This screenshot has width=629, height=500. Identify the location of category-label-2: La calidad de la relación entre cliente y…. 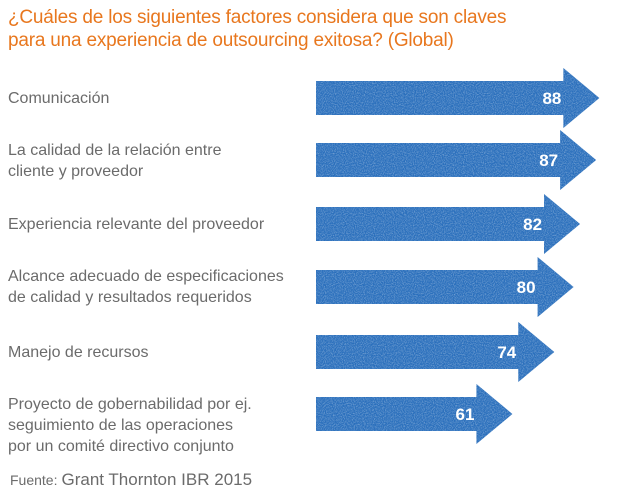
(155, 161).